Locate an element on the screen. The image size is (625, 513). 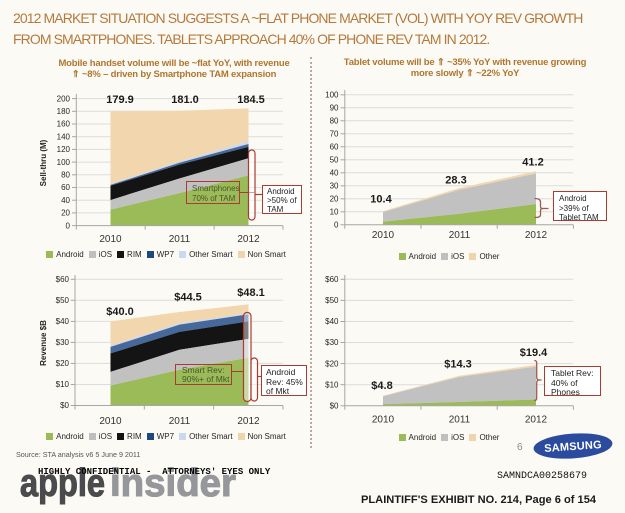
svg-text: $48.1 is located at coordinates (251, 293).